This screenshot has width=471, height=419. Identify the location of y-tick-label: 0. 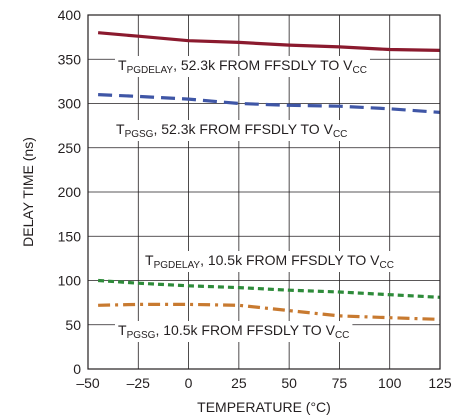
(77, 369).